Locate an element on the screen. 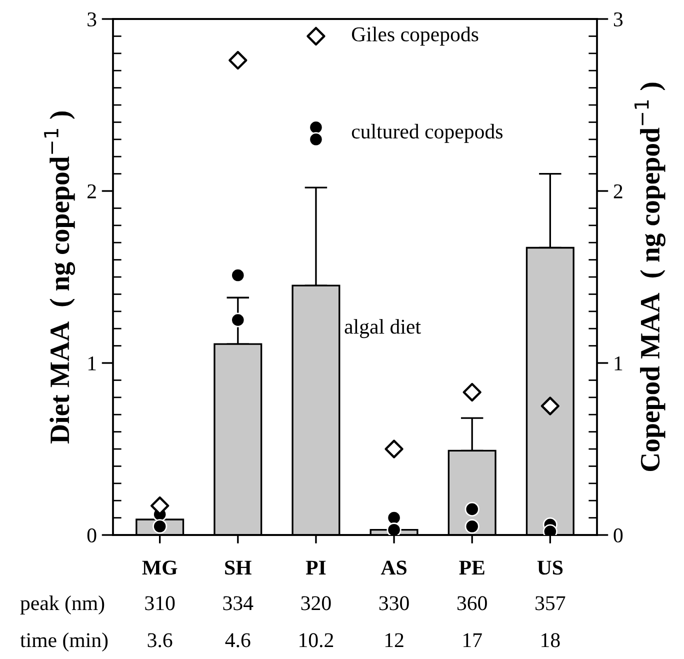 This screenshot has height=659, width=684. text: 330 is located at coordinates (394, 603).